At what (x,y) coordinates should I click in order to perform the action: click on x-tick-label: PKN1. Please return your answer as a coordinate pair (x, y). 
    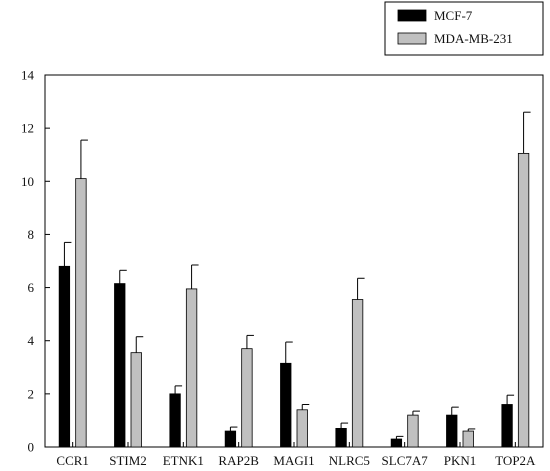
    Looking at the image, I should click on (460, 460).